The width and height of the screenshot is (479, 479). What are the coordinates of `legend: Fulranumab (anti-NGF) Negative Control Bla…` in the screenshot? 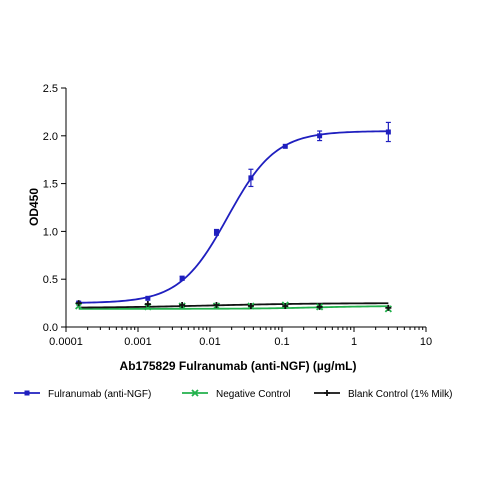 It's located at (233, 394).